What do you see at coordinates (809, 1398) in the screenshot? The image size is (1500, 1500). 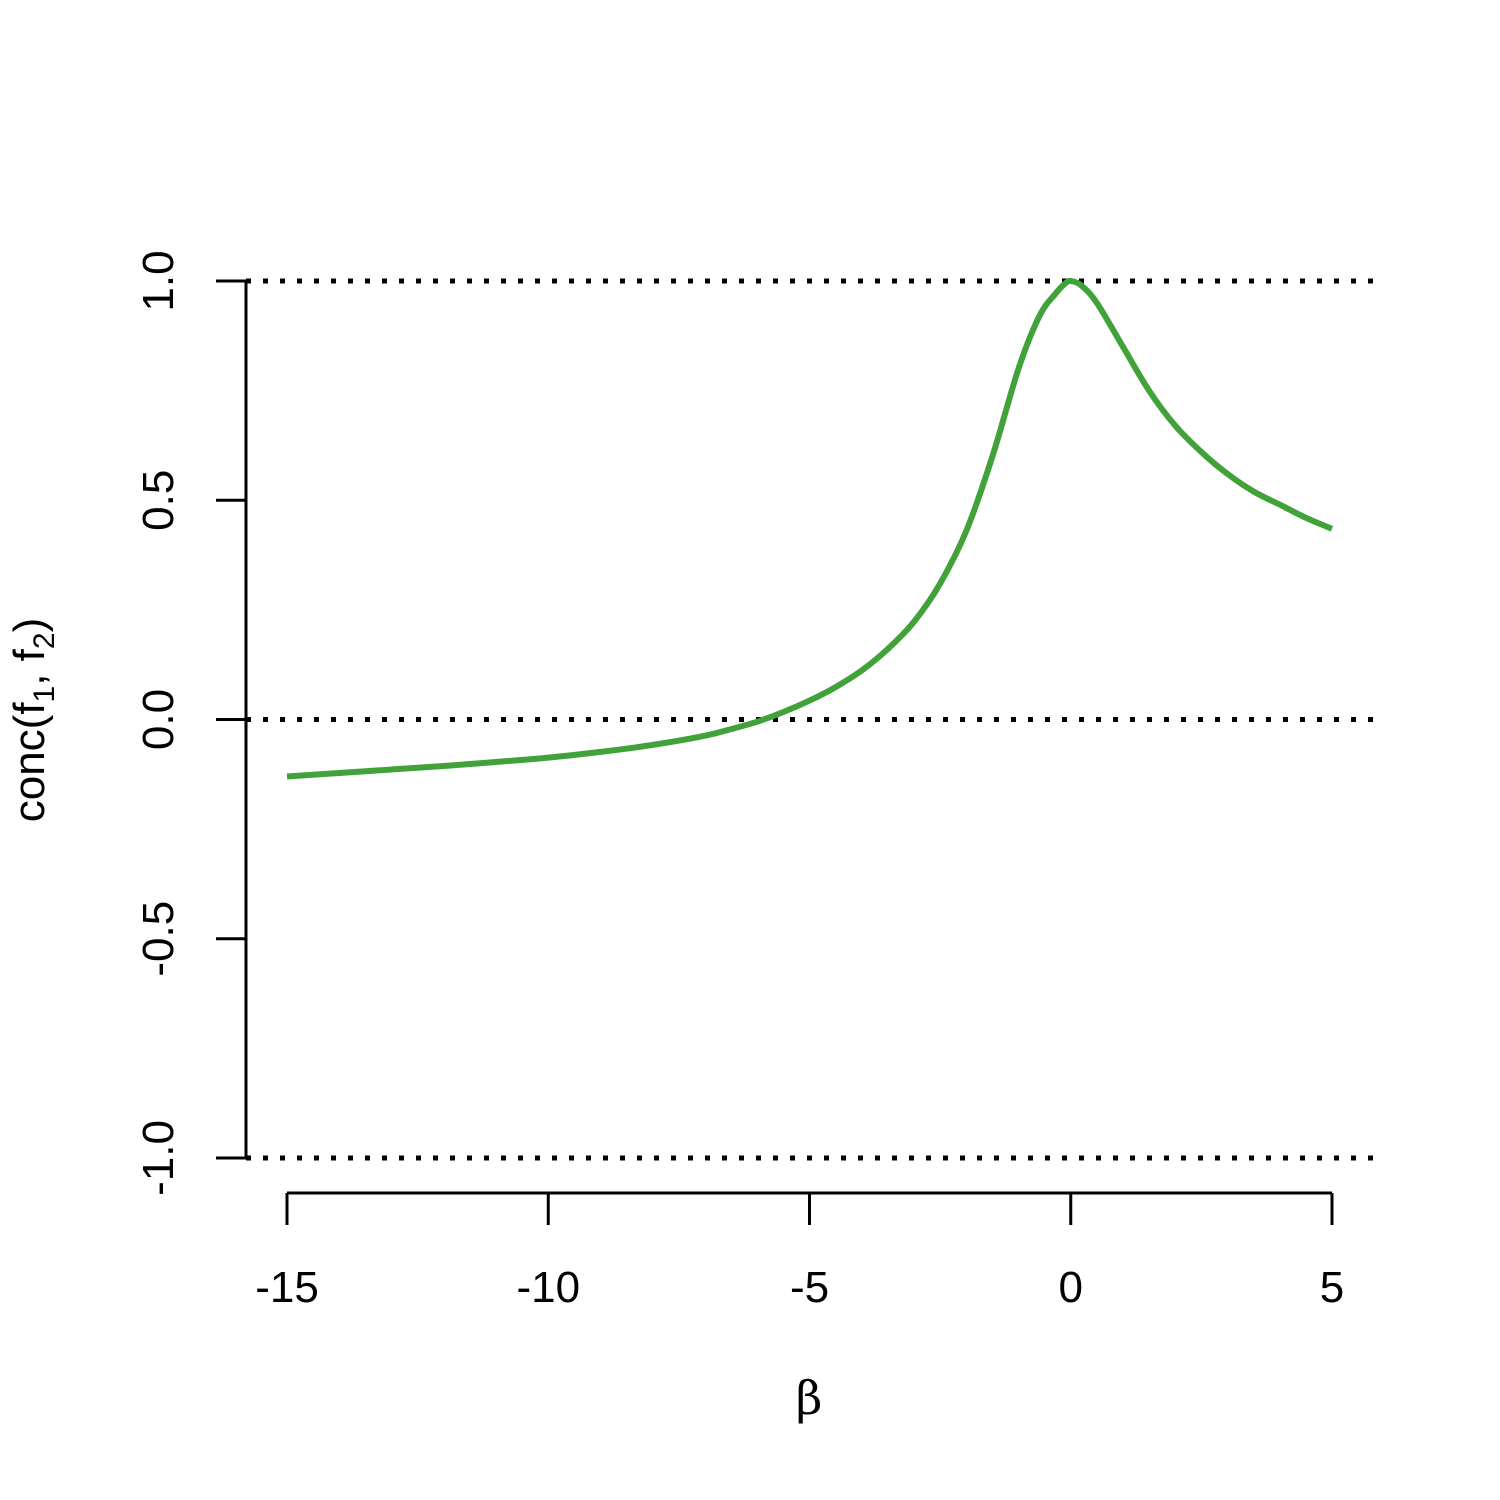 I see `x-axis-title: β` at bounding box center [809, 1398].